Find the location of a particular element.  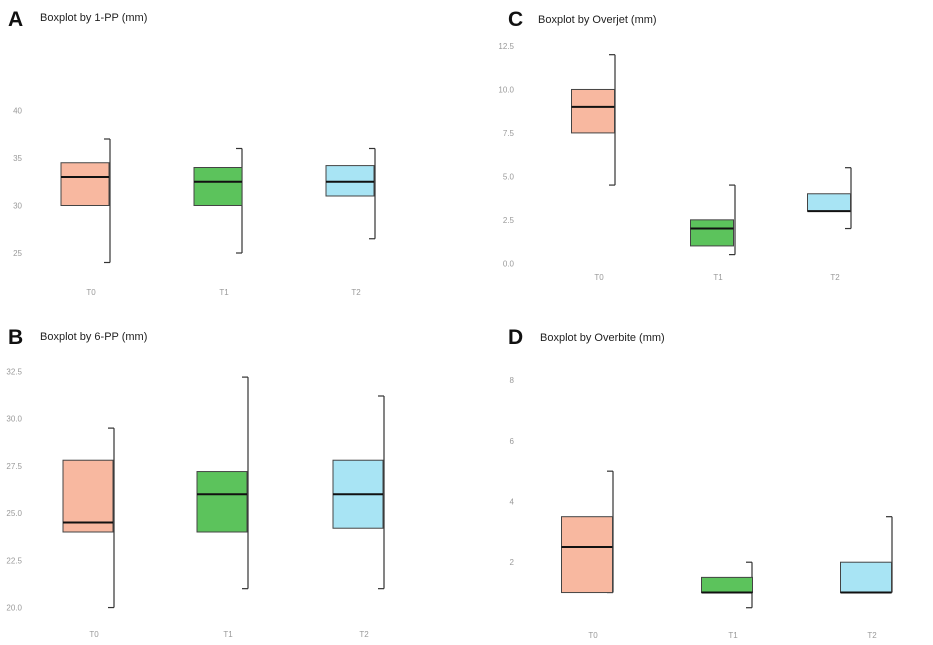

y-tick-label: 5.0 is located at coordinates (509, 176).